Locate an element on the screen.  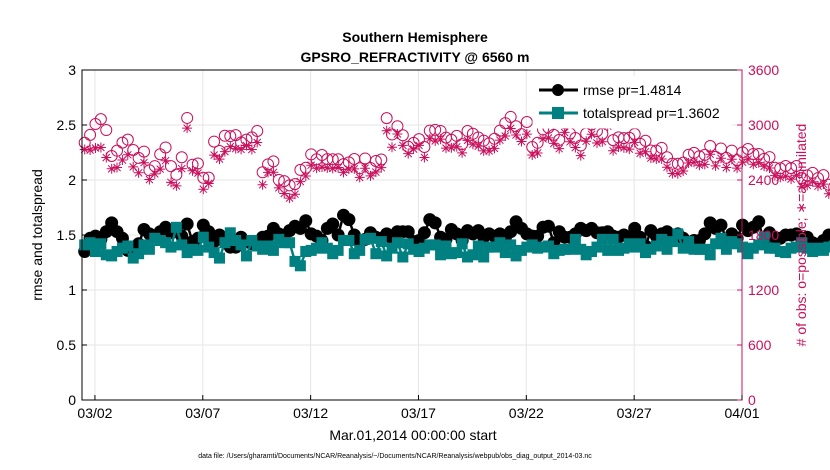
chart-title-line-2: GPSRO_REFRACTIVITY @ 6560 m is located at coordinates (415, 57).